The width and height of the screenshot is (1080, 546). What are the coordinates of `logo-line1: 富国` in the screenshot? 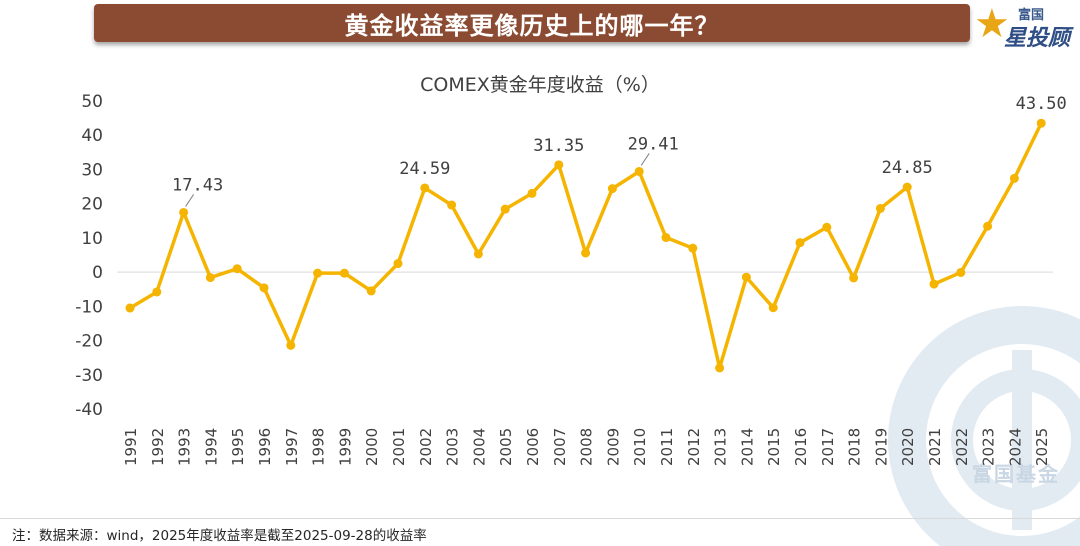 It's located at (1031, 15).